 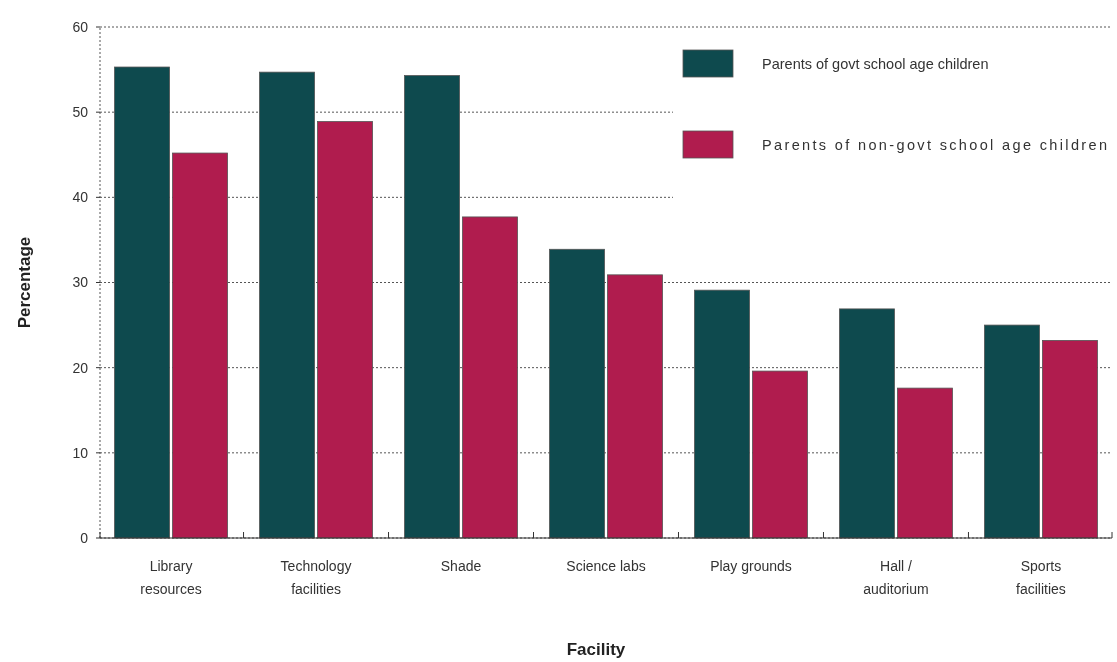 What do you see at coordinates (171, 577) in the screenshot?
I see `x-tick-label: Library resources` at bounding box center [171, 577].